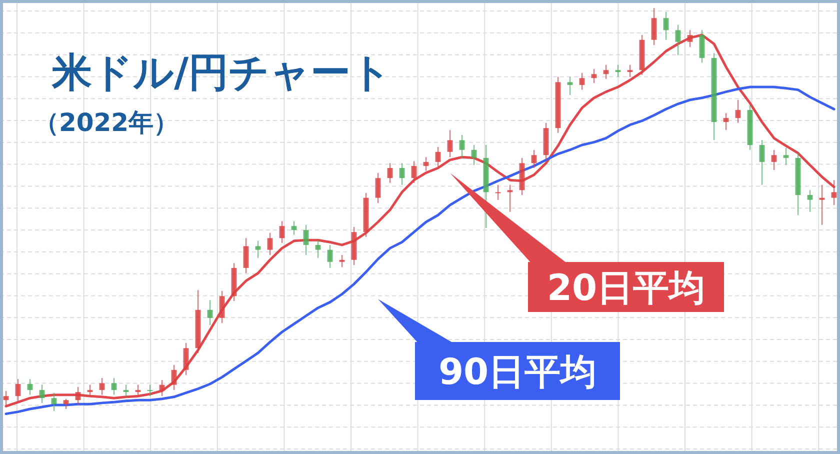 The width and height of the screenshot is (840, 454). What do you see at coordinates (517, 372) in the screenshot?
I see `legend-label: 90日平均` at bounding box center [517, 372].